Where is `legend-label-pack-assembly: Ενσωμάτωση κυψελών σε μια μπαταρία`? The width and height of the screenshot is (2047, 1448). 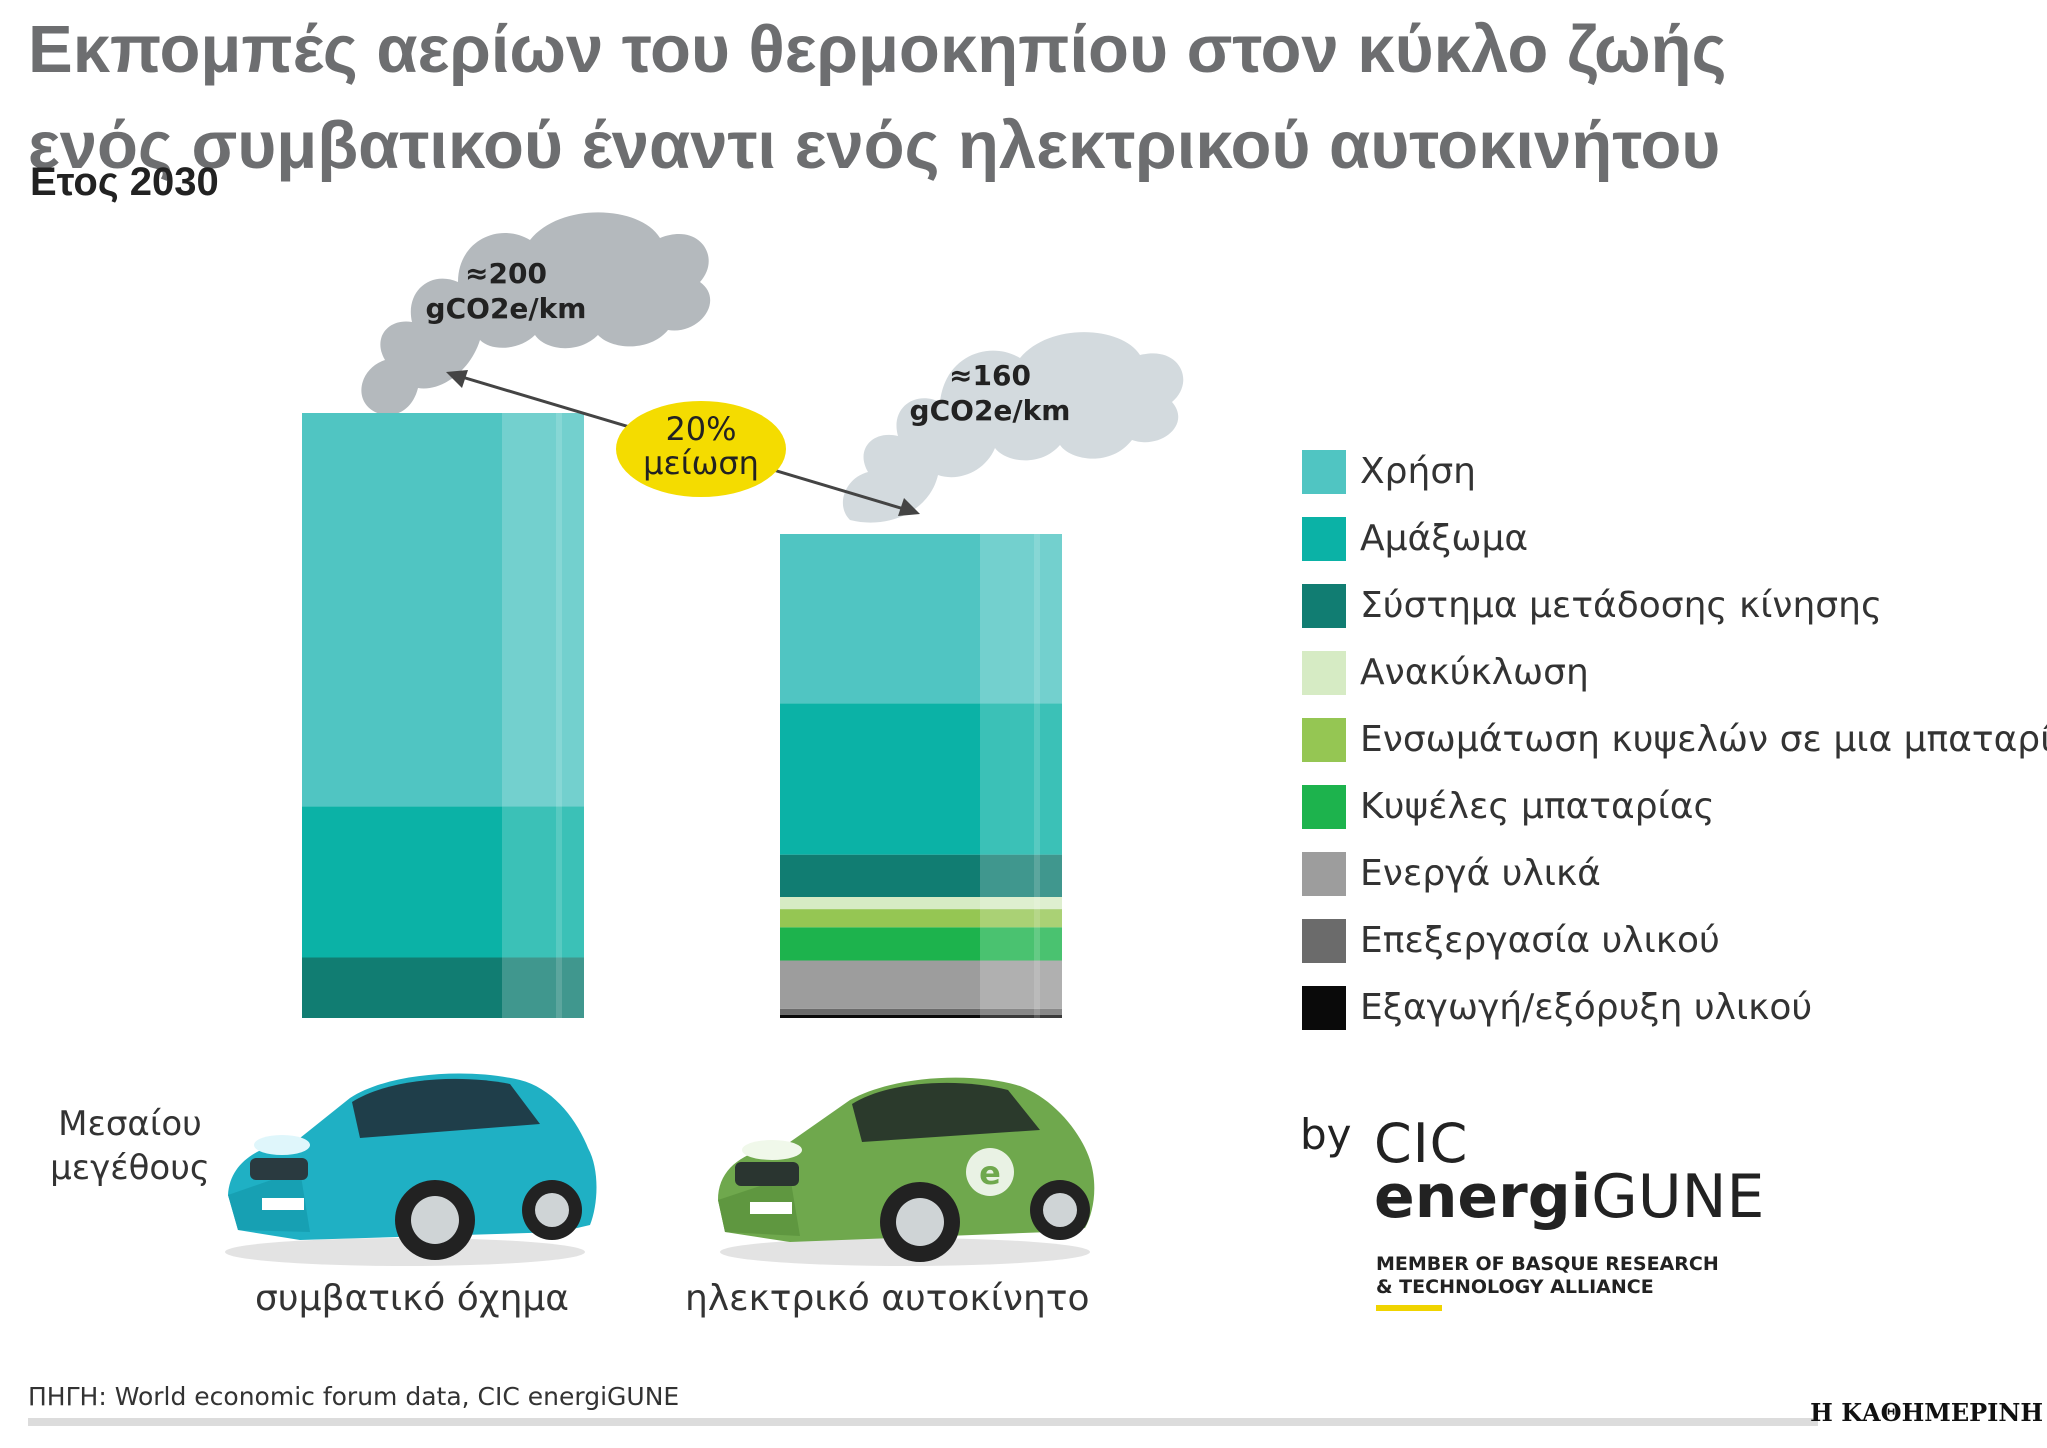
legend-label-pack-assembly: Ενσωμάτωση κυψελών σε μια μπαταρία is located at coordinates (1703, 739).